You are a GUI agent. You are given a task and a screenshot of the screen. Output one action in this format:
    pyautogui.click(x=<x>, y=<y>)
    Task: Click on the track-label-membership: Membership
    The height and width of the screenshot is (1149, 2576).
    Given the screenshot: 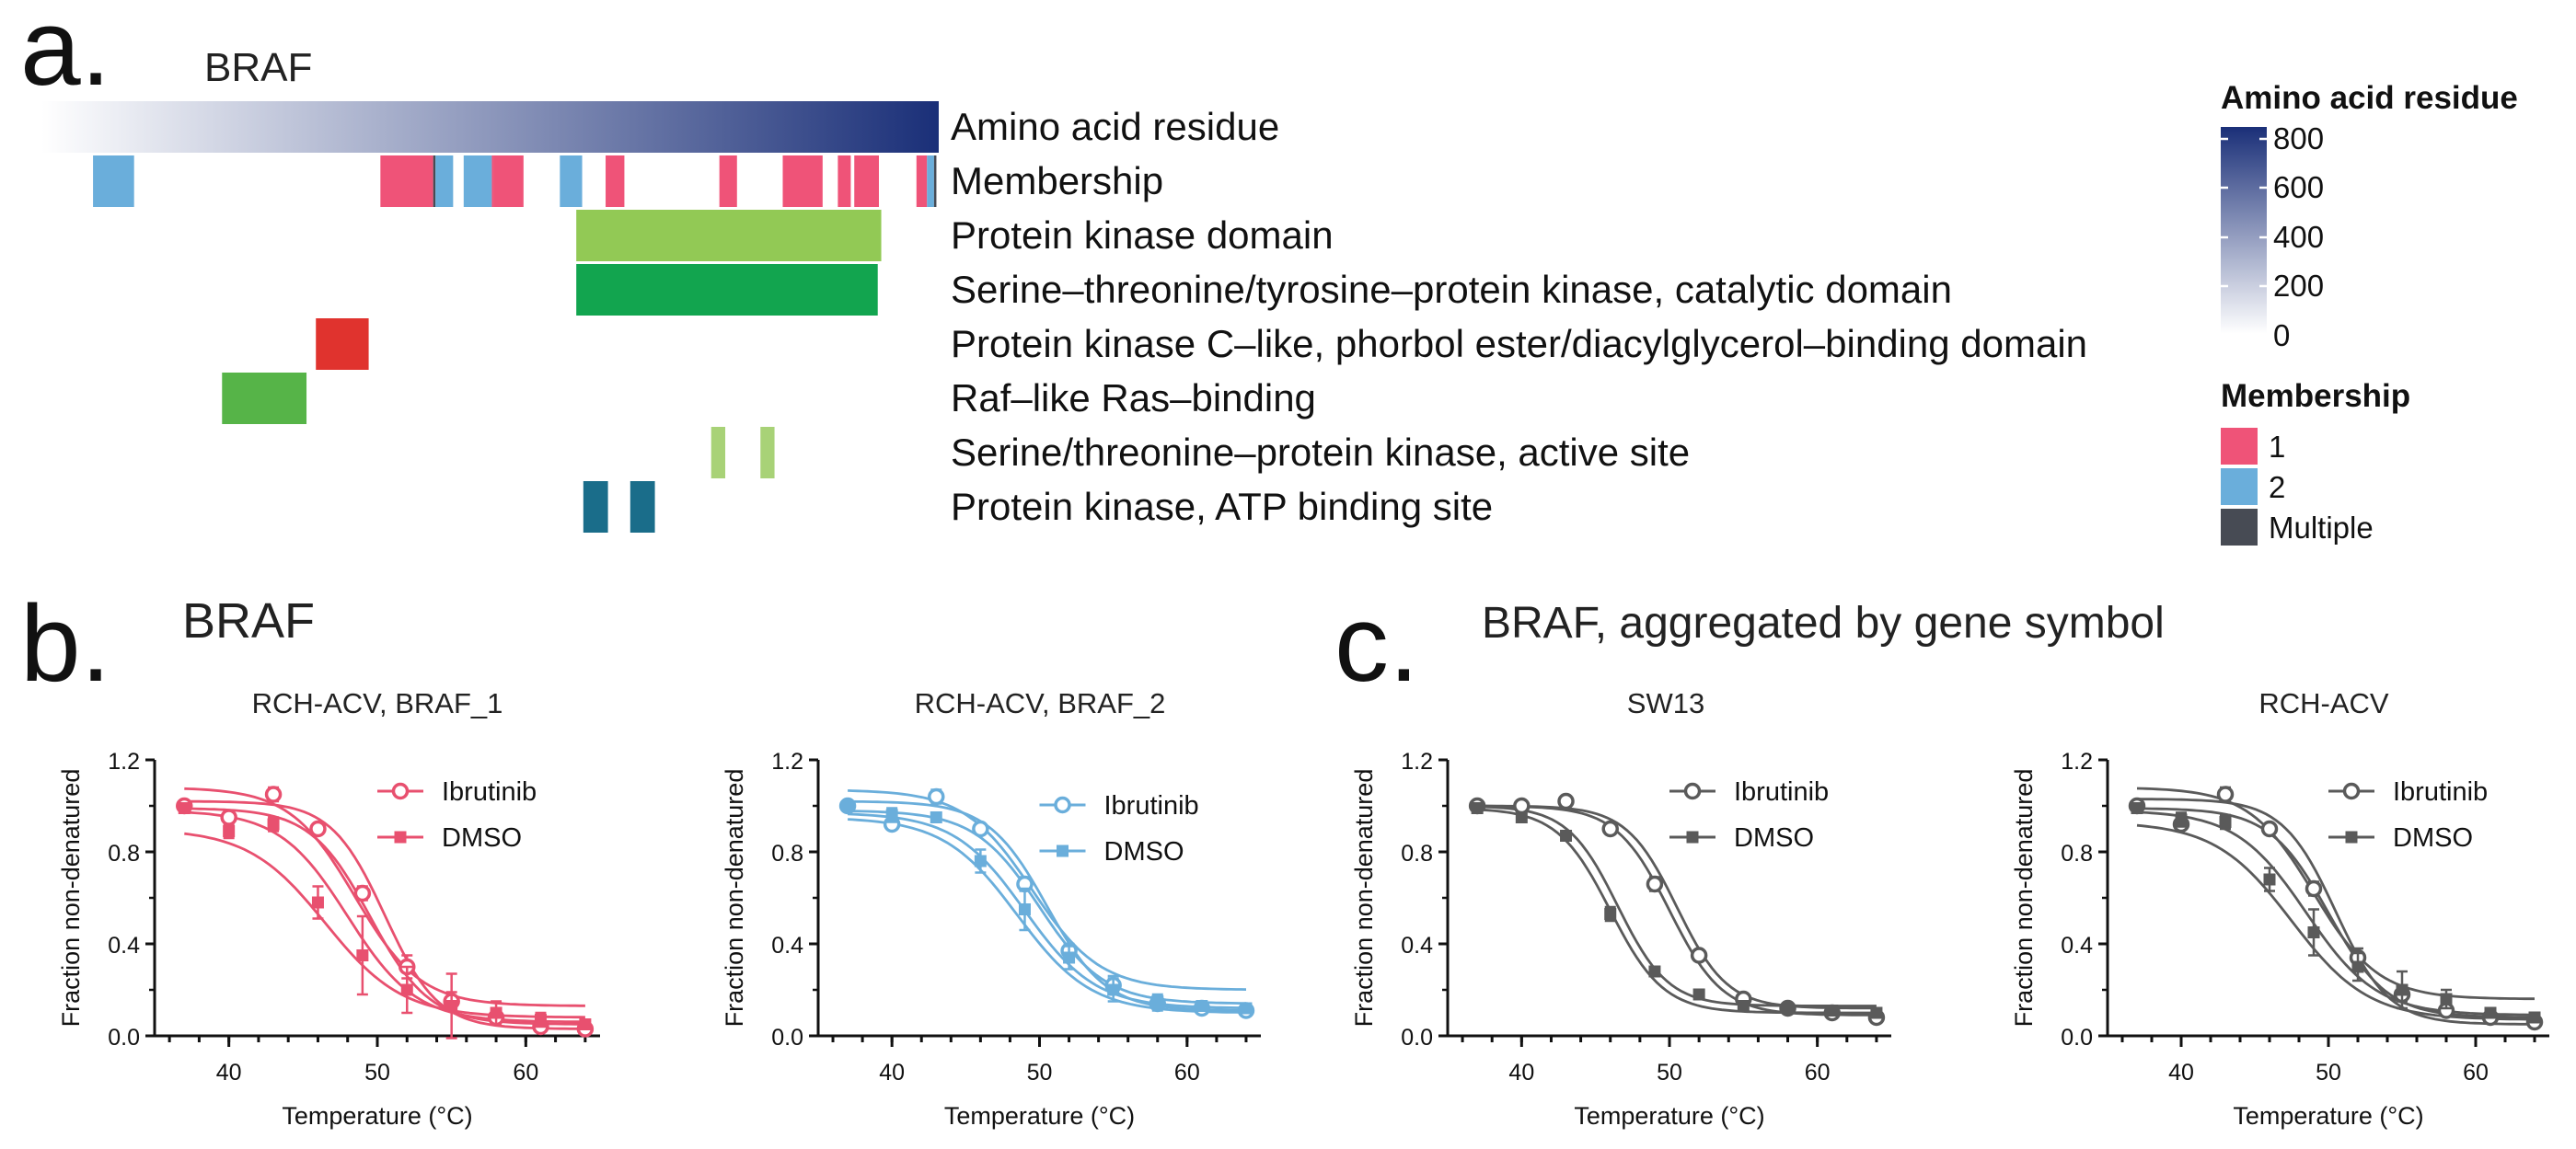 What is the action you would take?
    pyautogui.click(x=1057, y=181)
    